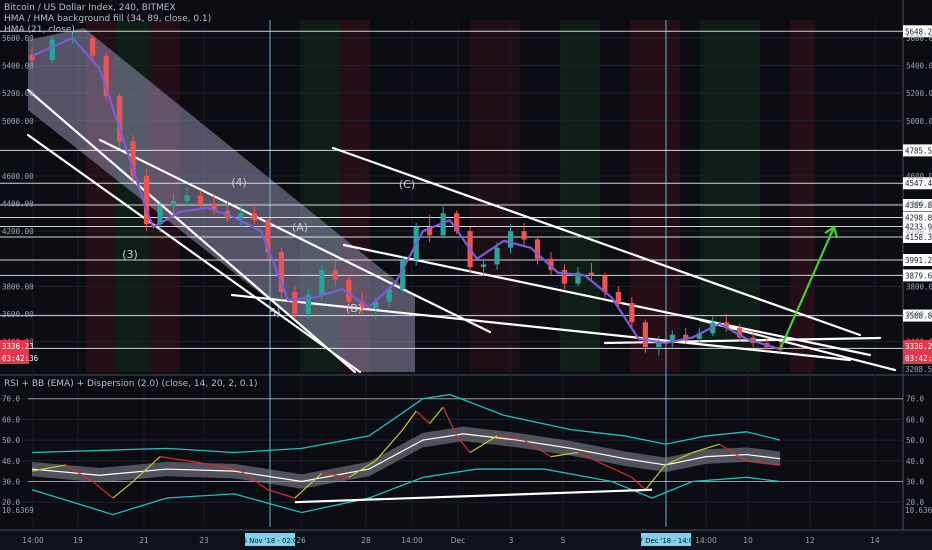  What do you see at coordinates (458, 540) in the screenshot?
I see `time-tick-label: Dec` at bounding box center [458, 540].